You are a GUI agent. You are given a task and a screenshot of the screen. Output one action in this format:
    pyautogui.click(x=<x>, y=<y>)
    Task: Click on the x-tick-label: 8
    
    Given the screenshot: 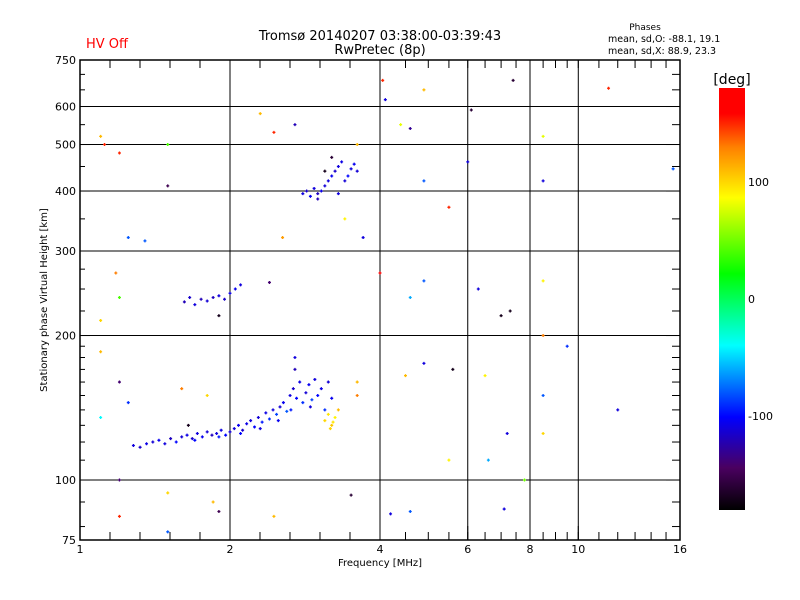 What is the action you would take?
    pyautogui.click(x=530, y=549)
    